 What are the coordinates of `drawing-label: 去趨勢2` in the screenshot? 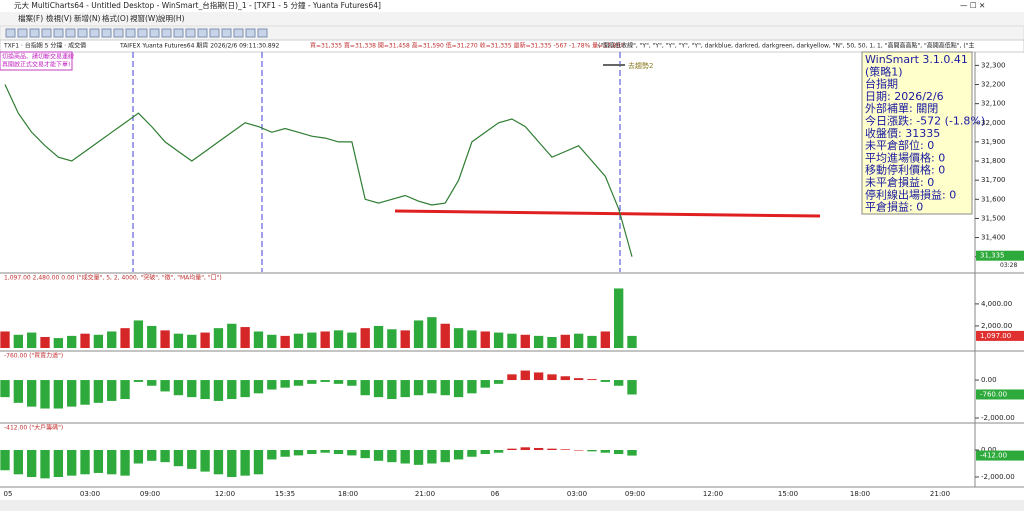 It's located at (640, 65).